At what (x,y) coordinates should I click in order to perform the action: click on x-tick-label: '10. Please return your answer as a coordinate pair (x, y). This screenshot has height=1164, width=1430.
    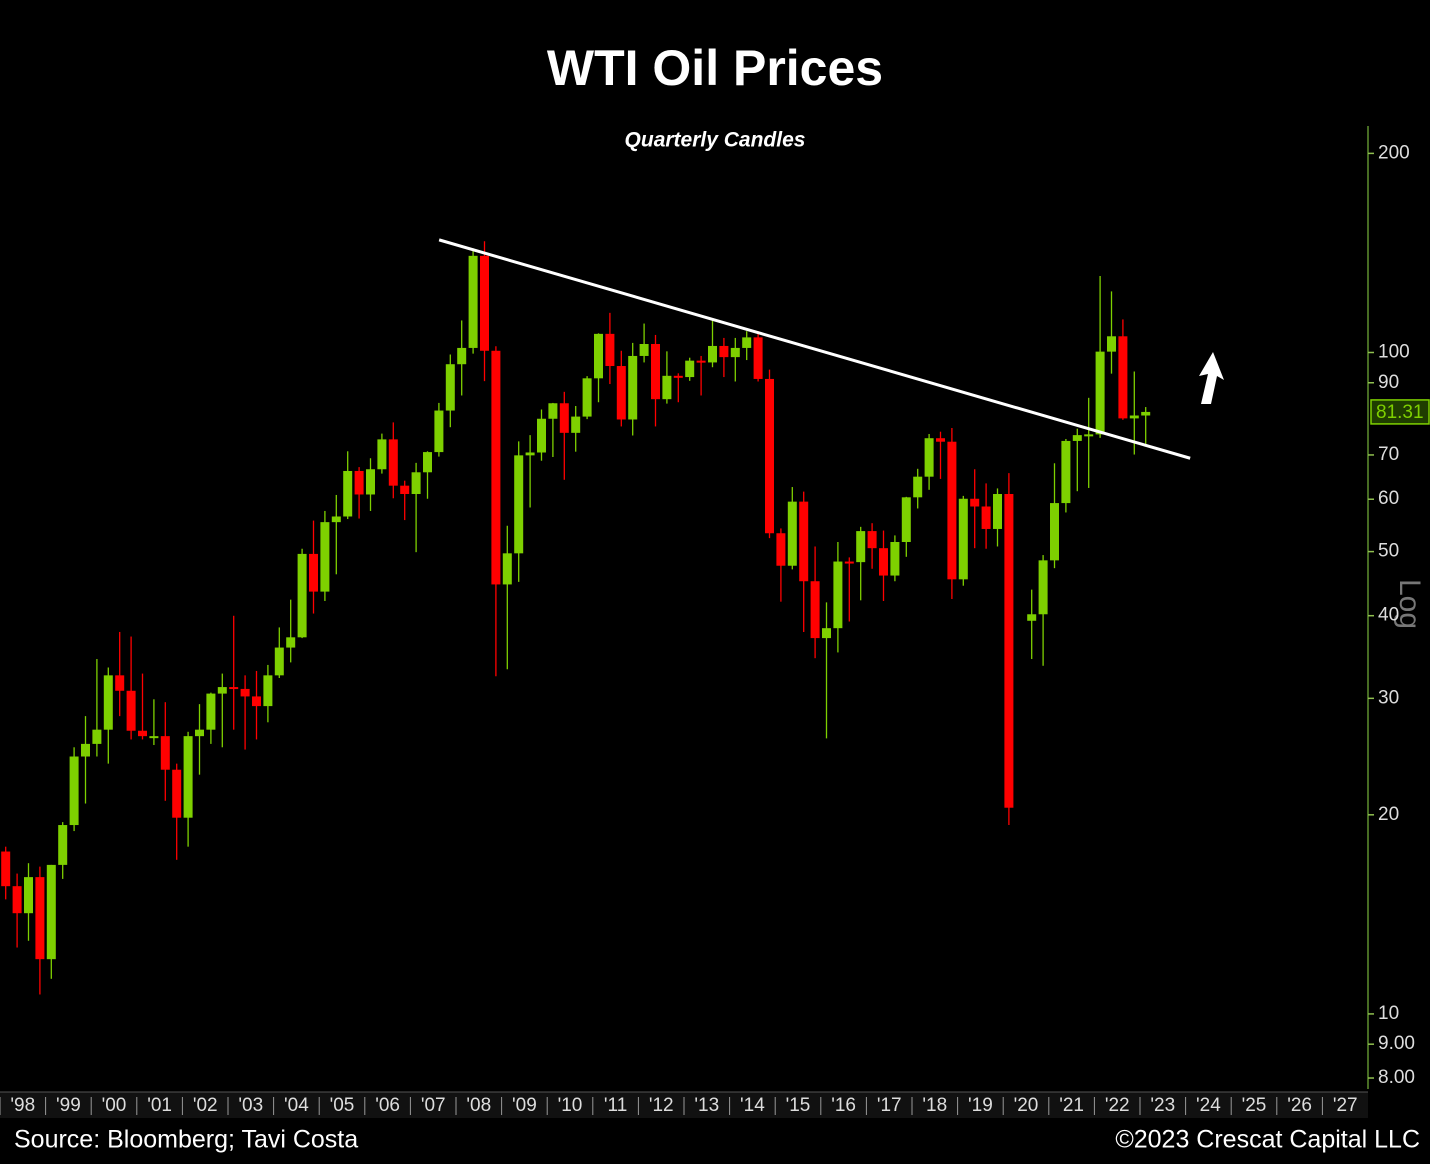
    Looking at the image, I should click on (570, 1105).